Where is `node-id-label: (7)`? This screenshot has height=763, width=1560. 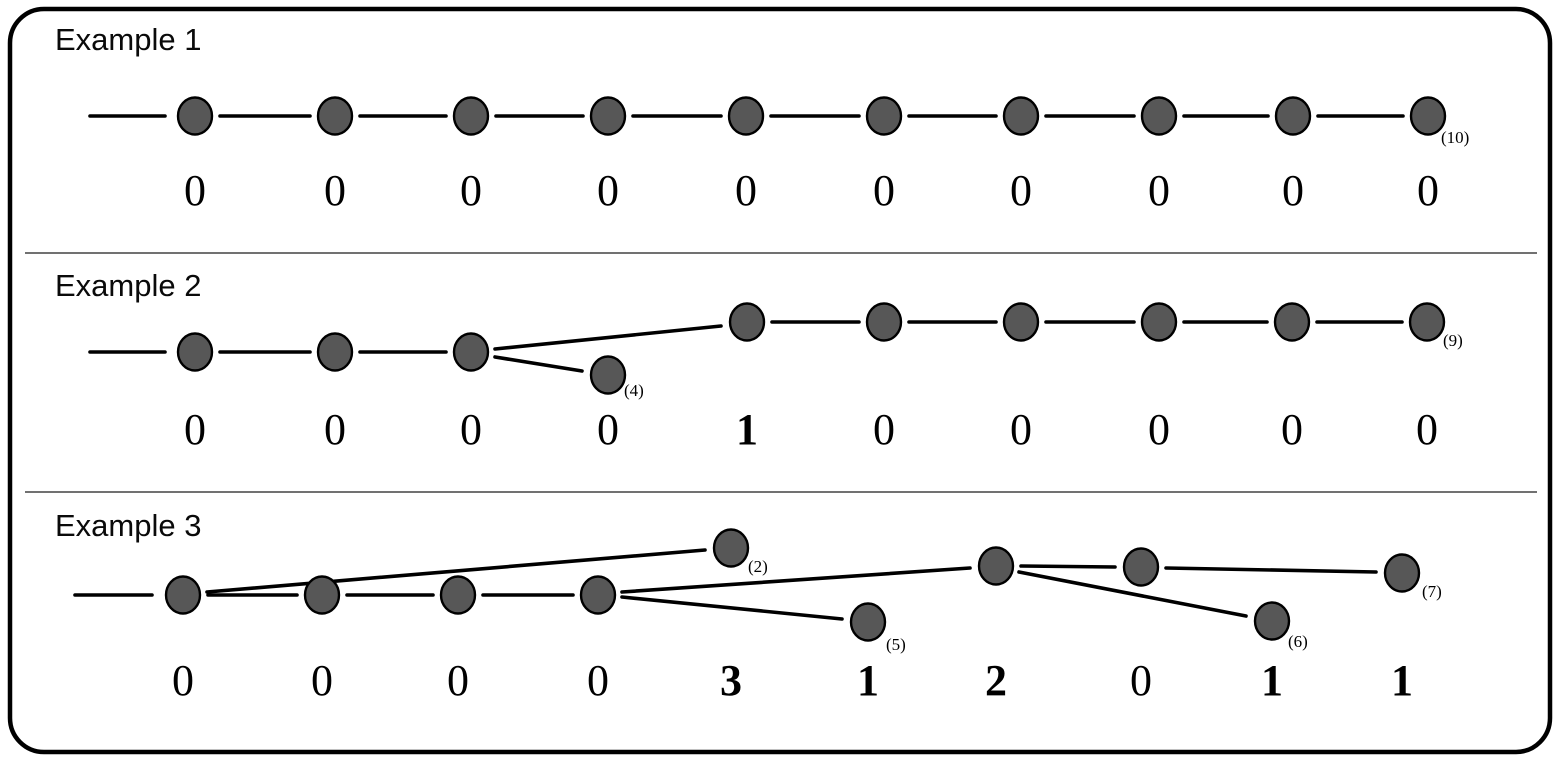
node-id-label: (7) is located at coordinates (1432, 591).